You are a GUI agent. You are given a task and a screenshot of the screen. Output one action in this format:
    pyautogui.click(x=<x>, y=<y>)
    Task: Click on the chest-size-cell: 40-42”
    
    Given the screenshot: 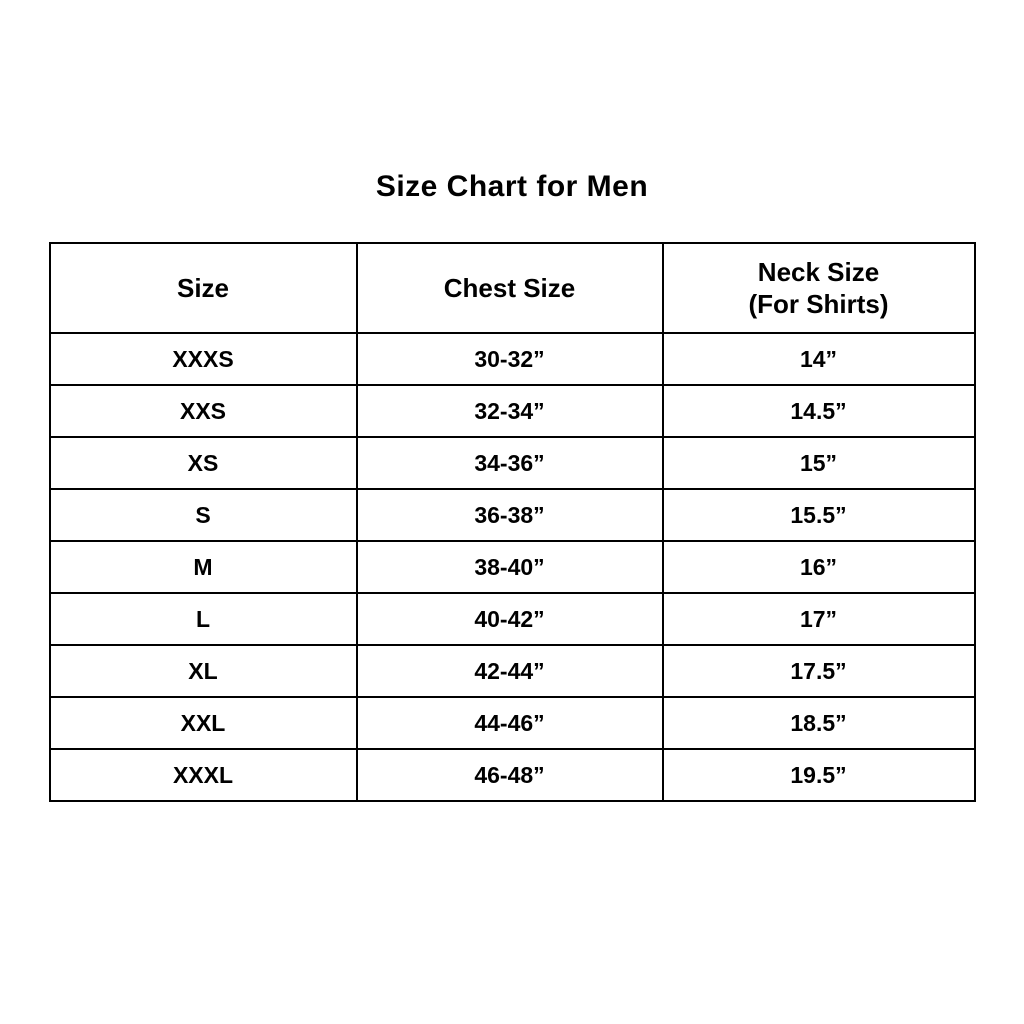 What is the action you would take?
    pyautogui.click(x=509, y=619)
    